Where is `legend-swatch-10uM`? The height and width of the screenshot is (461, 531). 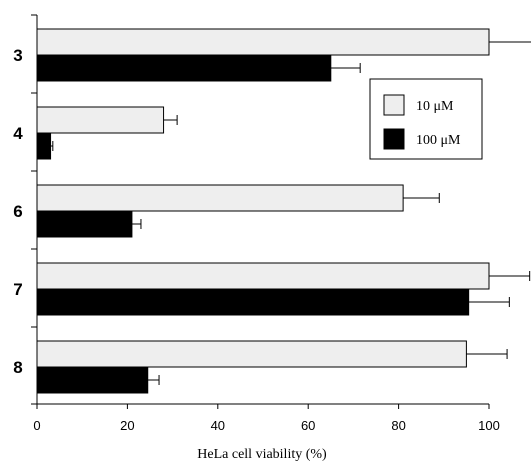
legend-swatch-10uM is located at coordinates (394, 105).